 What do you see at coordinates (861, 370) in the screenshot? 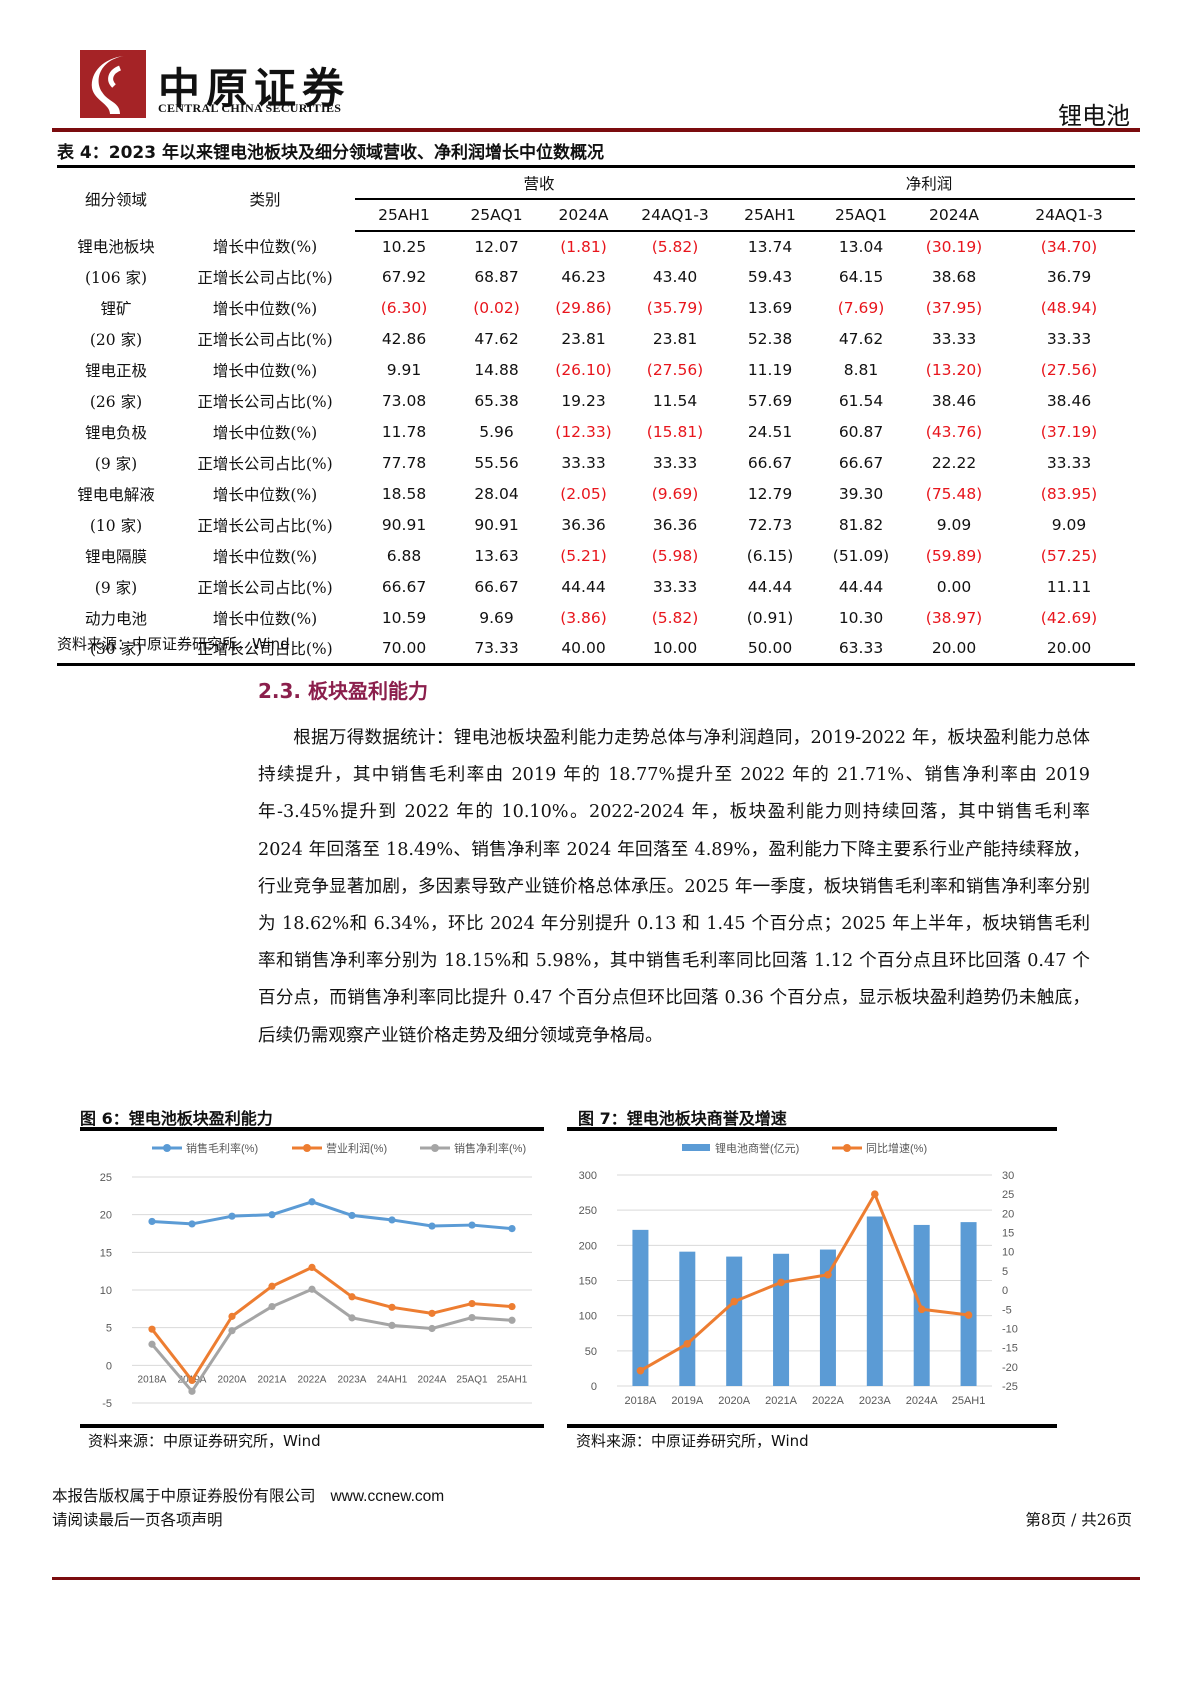
I see `value-cell: 8.81` at bounding box center [861, 370].